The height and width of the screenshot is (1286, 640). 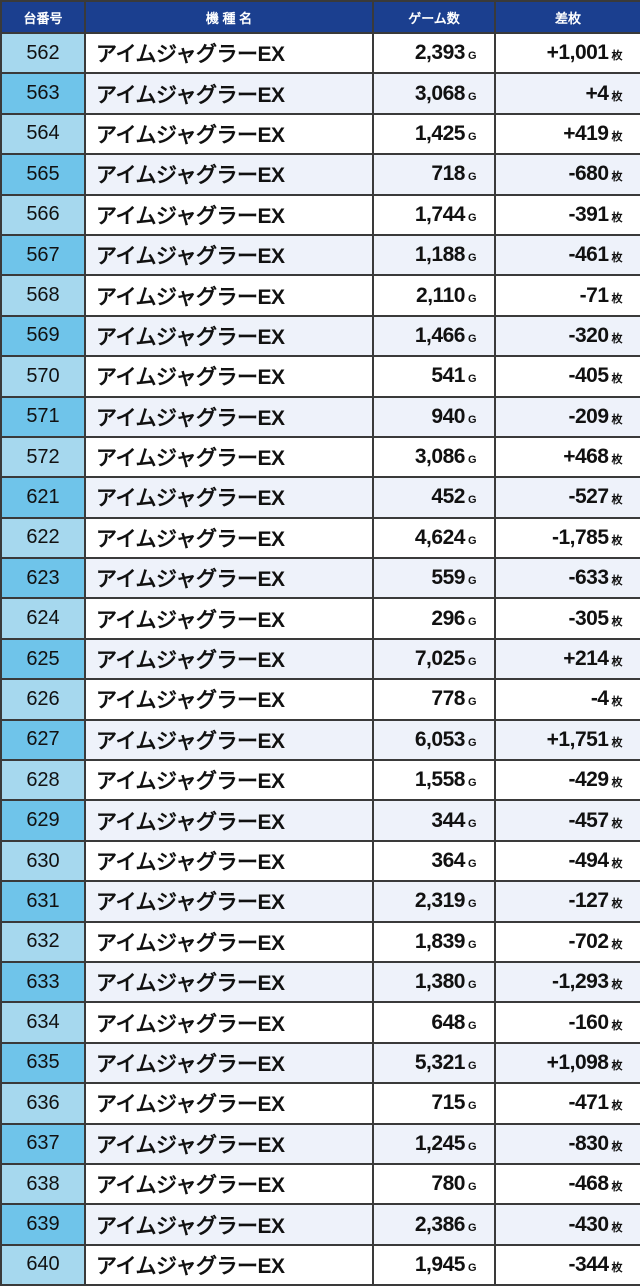 I want to click on game-count: 296 G, so click(x=434, y=618).